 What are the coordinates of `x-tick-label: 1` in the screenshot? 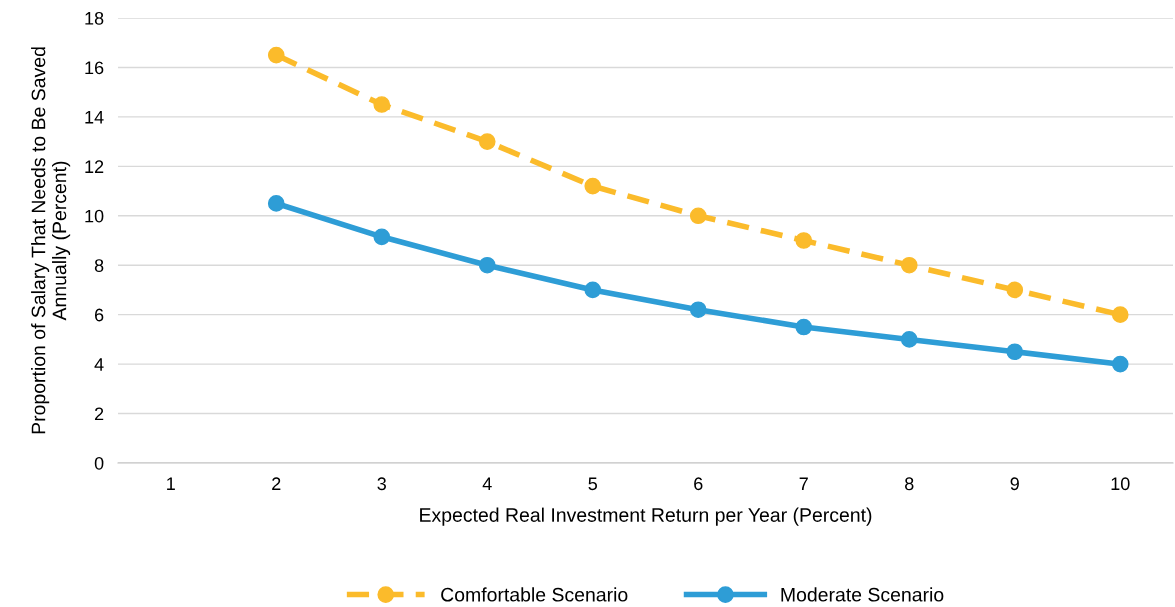 It's located at (171, 483).